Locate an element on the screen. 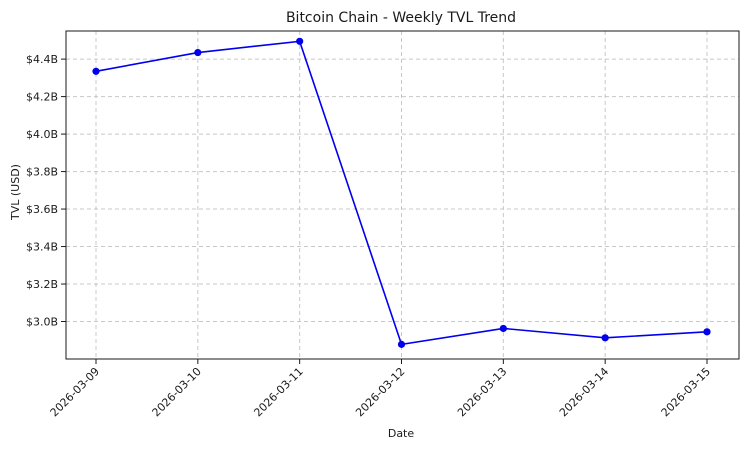 This screenshot has height=450, width=750. y-axis-ticks: $3.0B $3.2B $3.4B $3.6B $3.8B $4.0B $4.2B $4.4B is located at coordinates (46, 191).